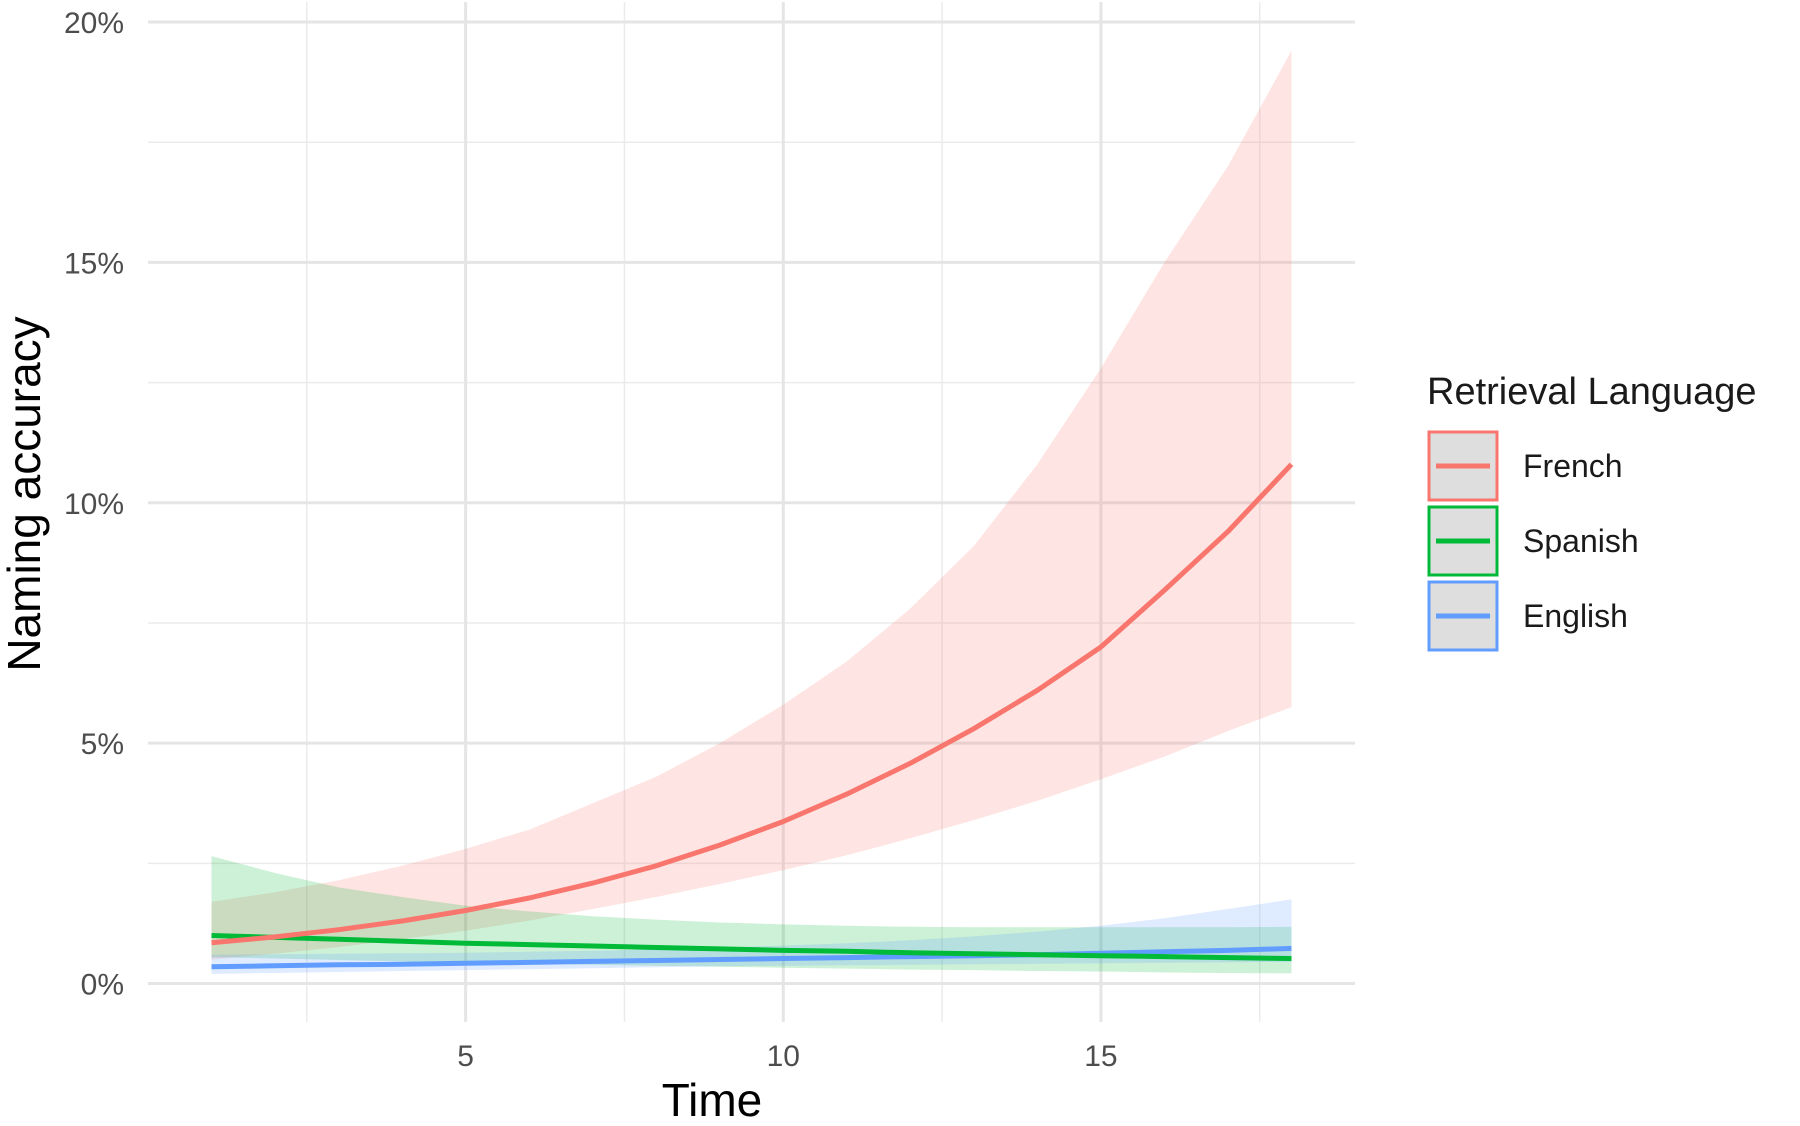 This screenshot has width=1800, height=1126. Describe the element at coordinates (1592, 392) in the screenshot. I see `legend-title: Retrieval Language` at that location.